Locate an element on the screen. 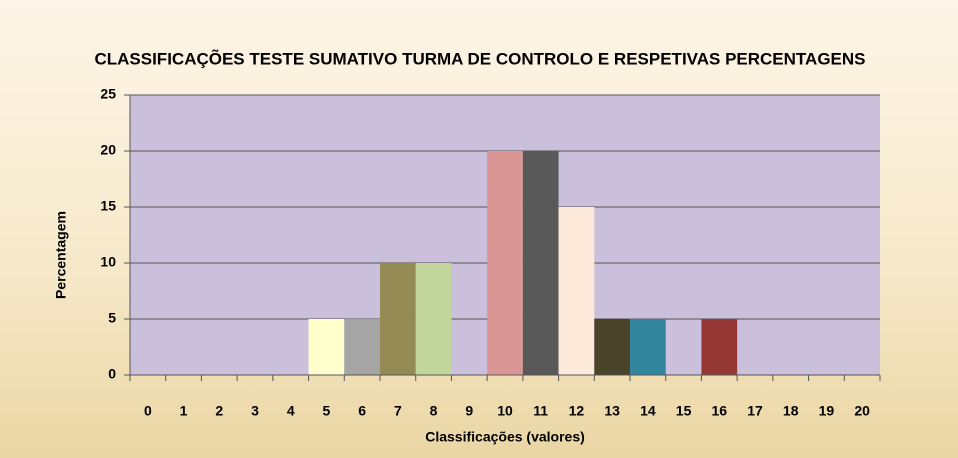 The height and width of the screenshot is (458, 958). x-tick-label: 15 is located at coordinates (684, 411).